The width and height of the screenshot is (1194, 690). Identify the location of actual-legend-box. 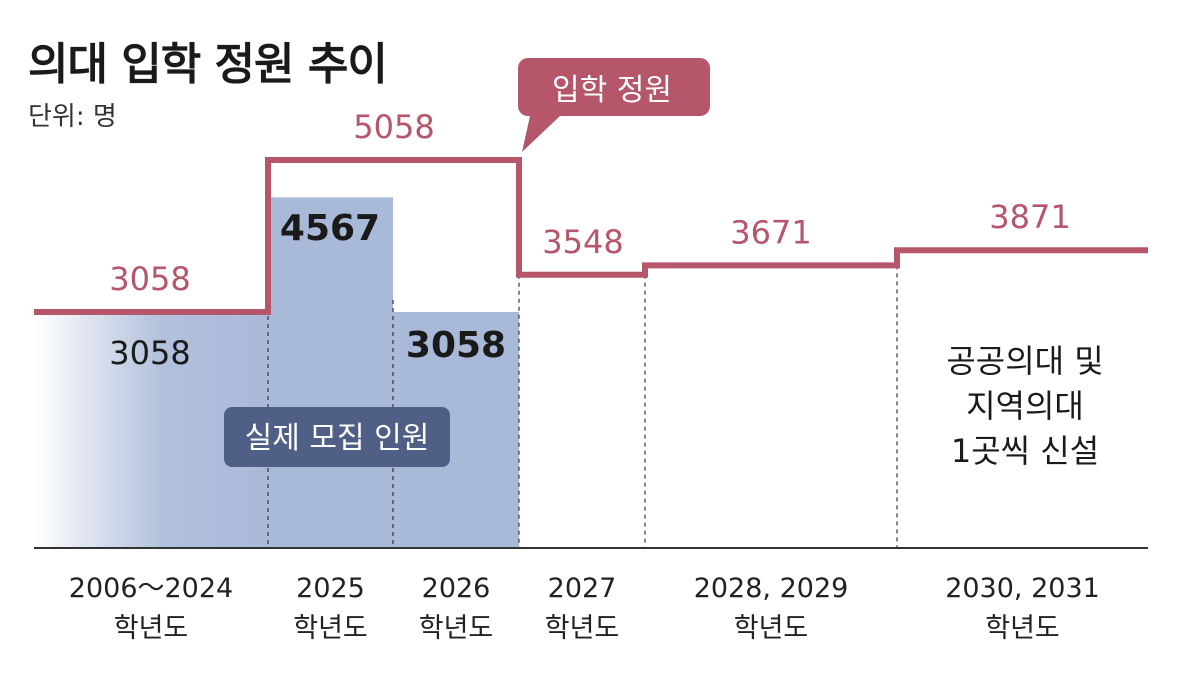
(337, 437).